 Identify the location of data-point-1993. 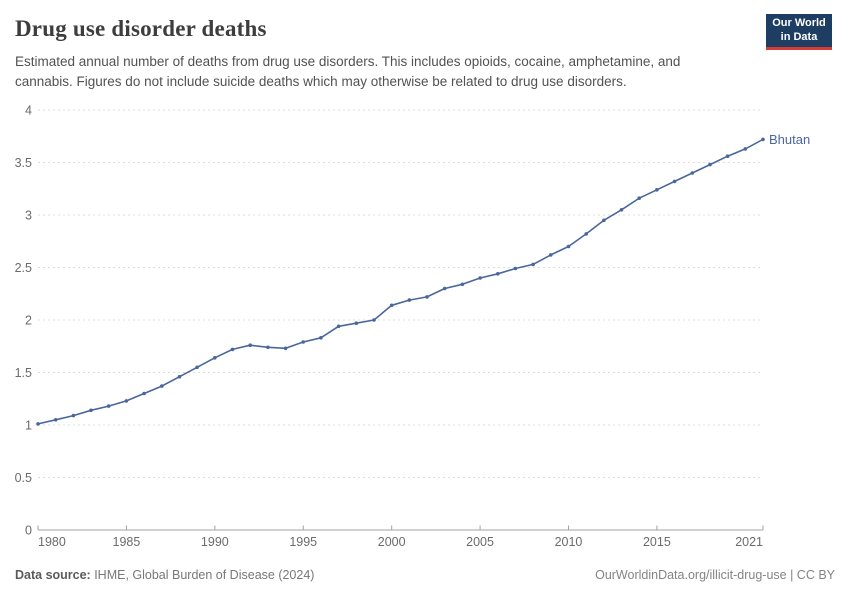
(268, 347).